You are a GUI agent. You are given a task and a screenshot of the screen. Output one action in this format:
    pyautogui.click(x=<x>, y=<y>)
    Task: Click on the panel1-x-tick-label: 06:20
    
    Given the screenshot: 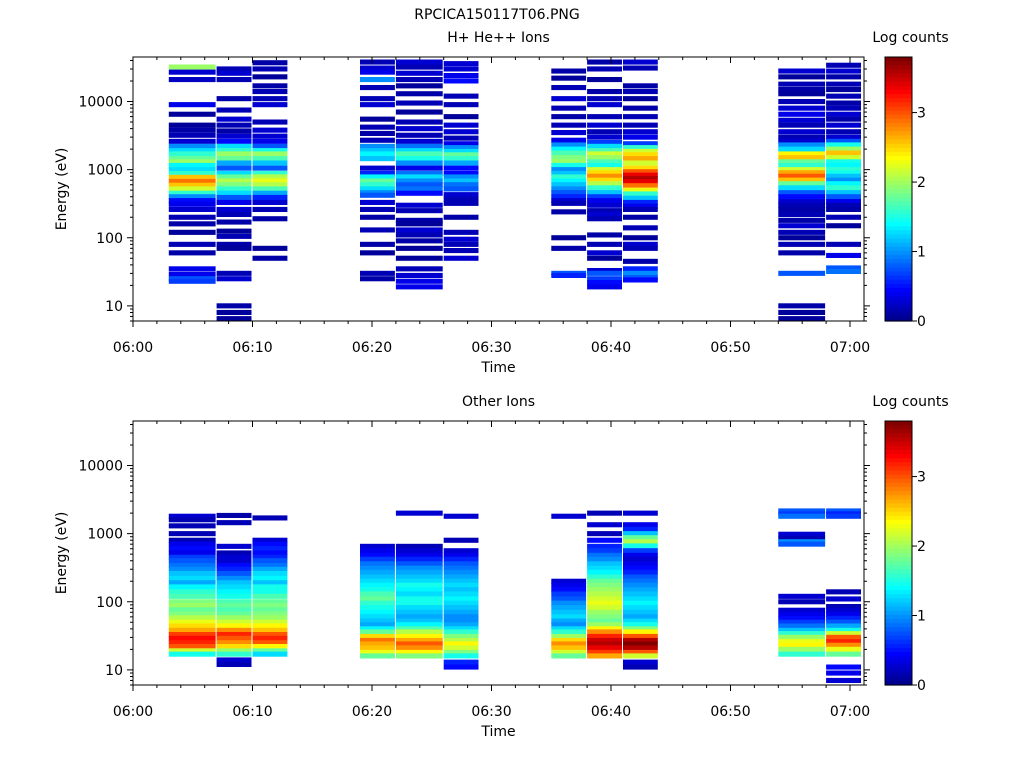 What is the action you would take?
    pyautogui.click(x=372, y=348)
    